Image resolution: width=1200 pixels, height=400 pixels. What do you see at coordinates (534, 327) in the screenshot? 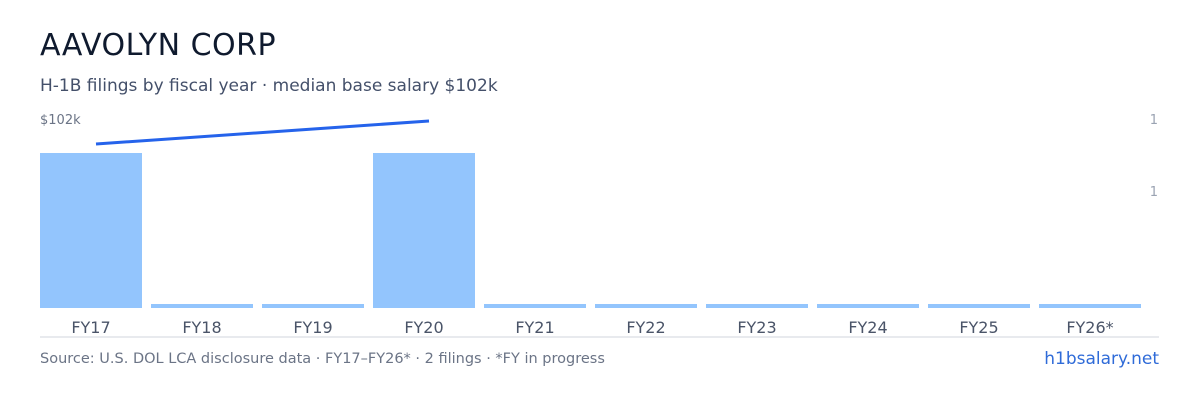
I see `x-tick-label: FY21` at bounding box center [534, 327].